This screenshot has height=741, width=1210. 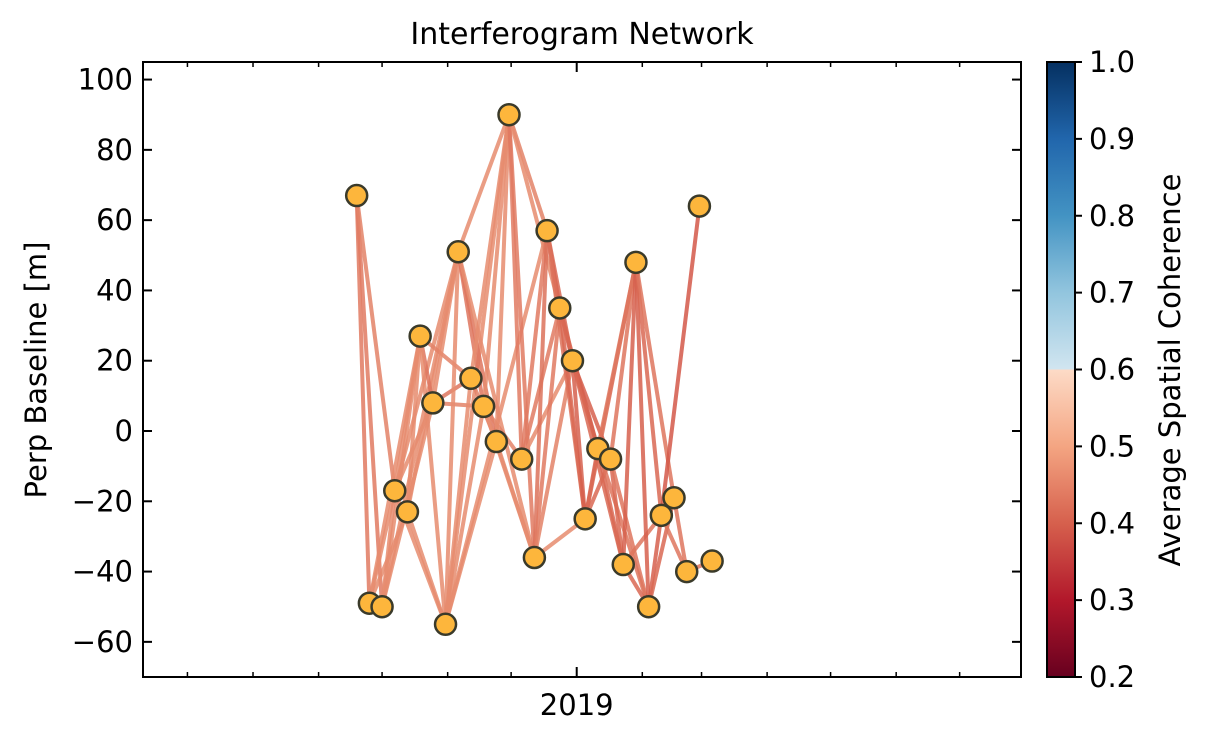 What do you see at coordinates (1112, 216) in the screenshot?
I see `colorbar-tick-label: 0.8` at bounding box center [1112, 216].